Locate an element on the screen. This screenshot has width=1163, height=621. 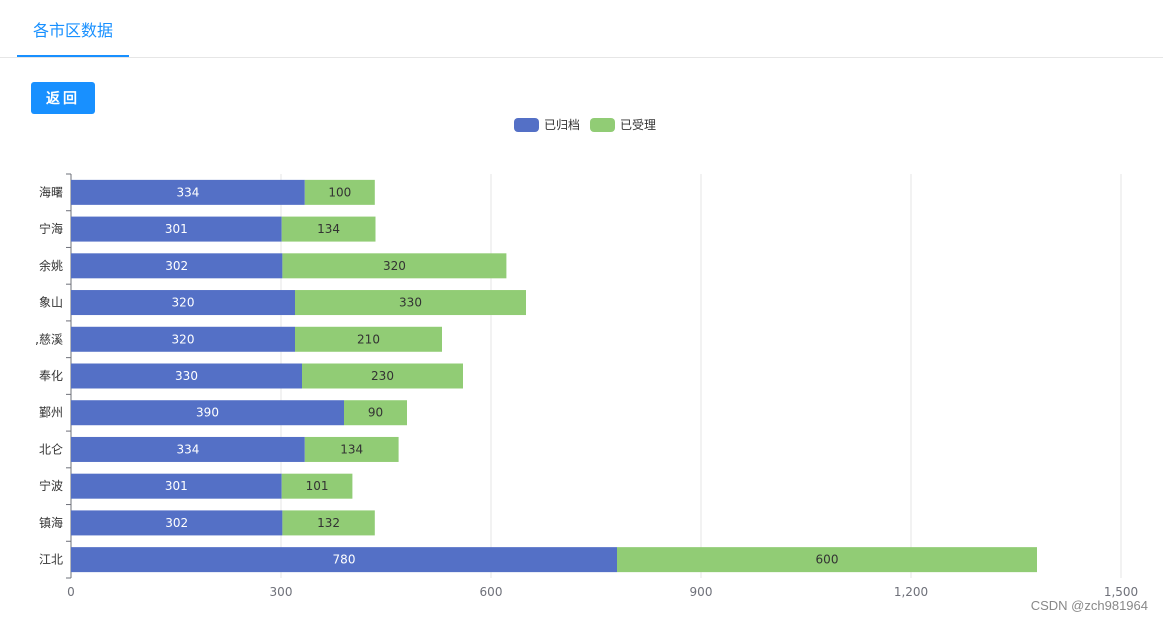
x-tick-label: 600 is located at coordinates (491, 592).